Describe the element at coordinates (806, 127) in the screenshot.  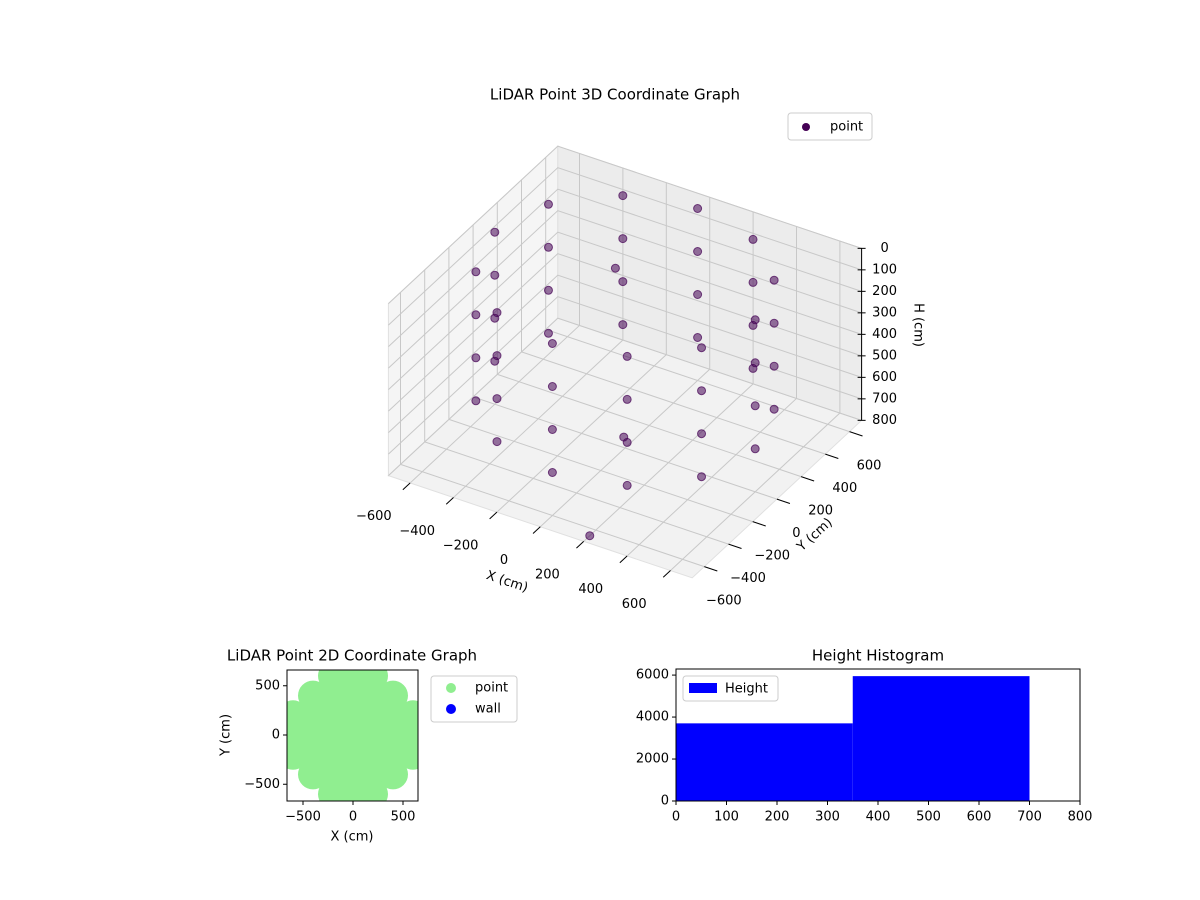
I see `legend-marker` at that location.